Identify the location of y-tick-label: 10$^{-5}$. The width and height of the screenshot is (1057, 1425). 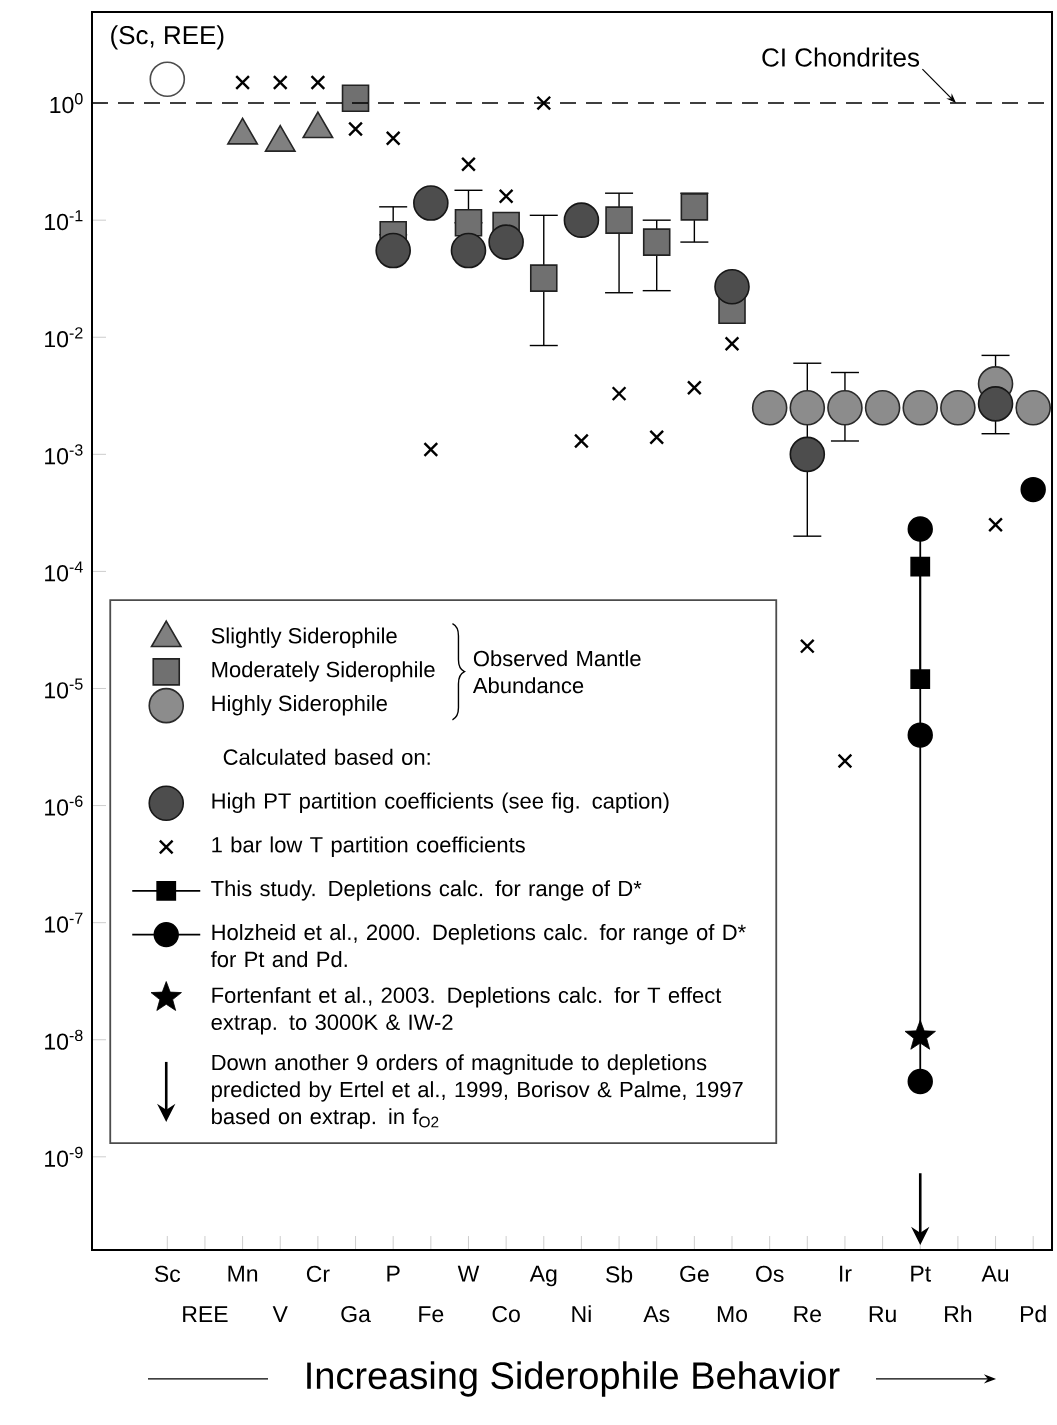
(64, 688).